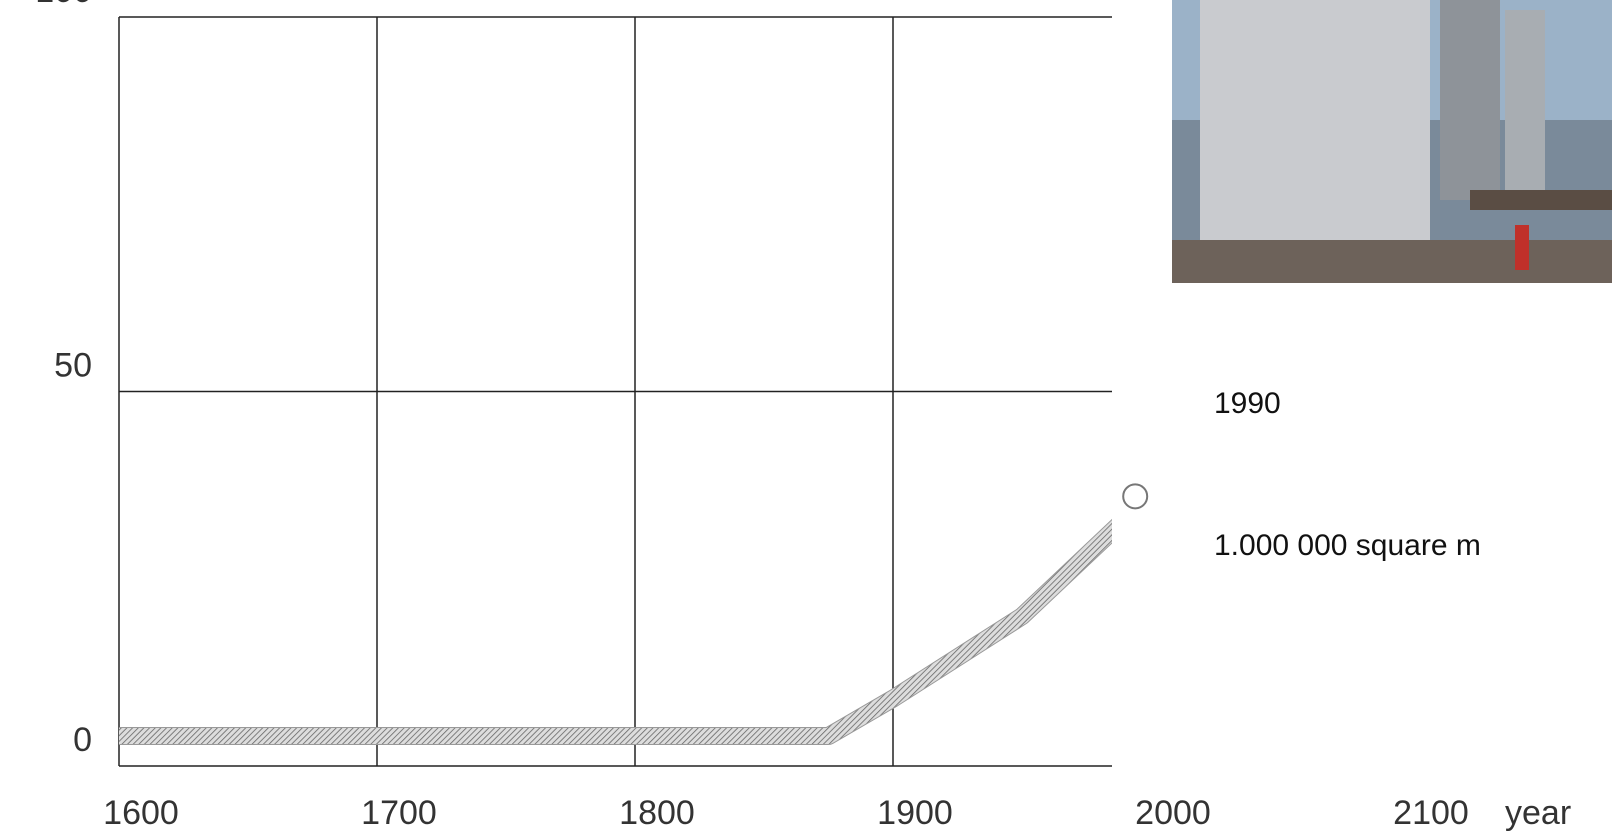 Image resolution: width=1612 pixels, height=838 pixels. What do you see at coordinates (1135, 496) in the screenshot?
I see `highlight-point` at bounding box center [1135, 496].